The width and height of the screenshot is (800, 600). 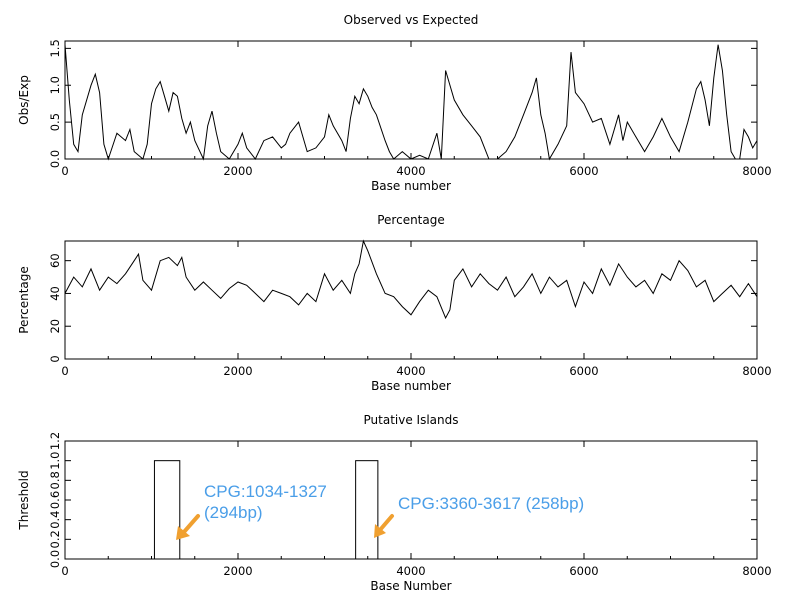 I want to click on panel-2-title: Percentage, so click(x=411, y=220).